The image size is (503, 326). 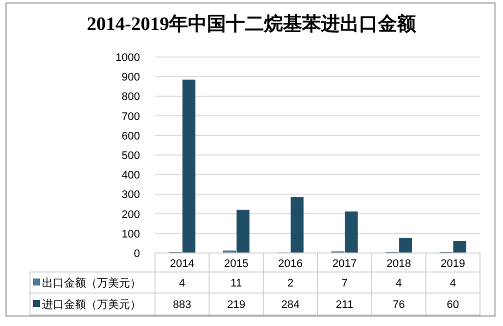 What do you see at coordinates (236, 284) in the screenshot?
I see `data-label: 11` at bounding box center [236, 284].